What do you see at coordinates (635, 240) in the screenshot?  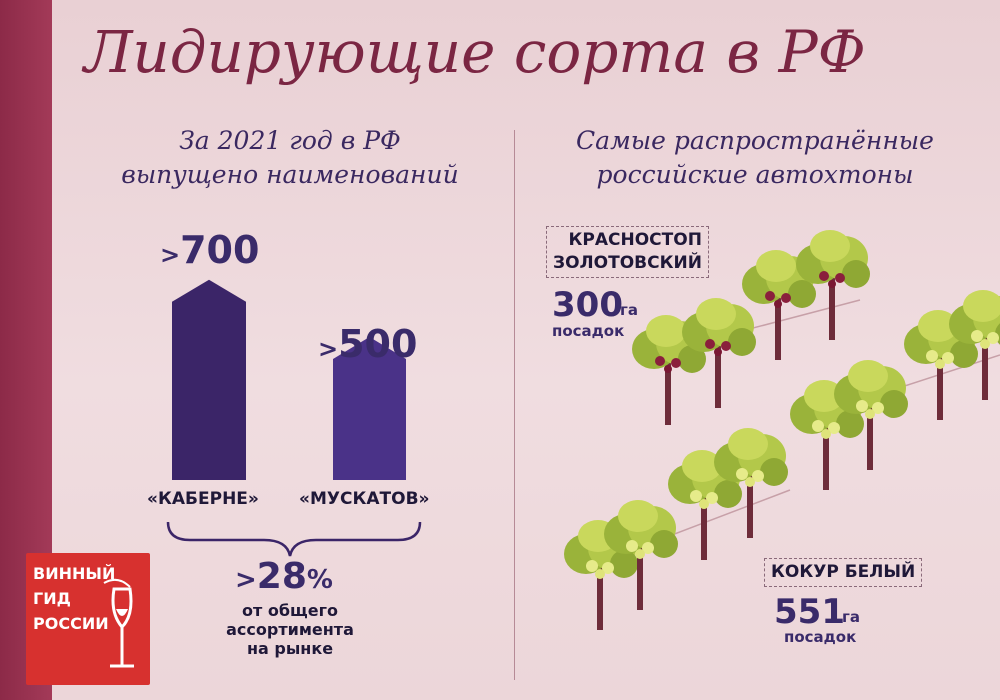 I see `variety-name-line: КРАСНОСТОП` at bounding box center [635, 240].